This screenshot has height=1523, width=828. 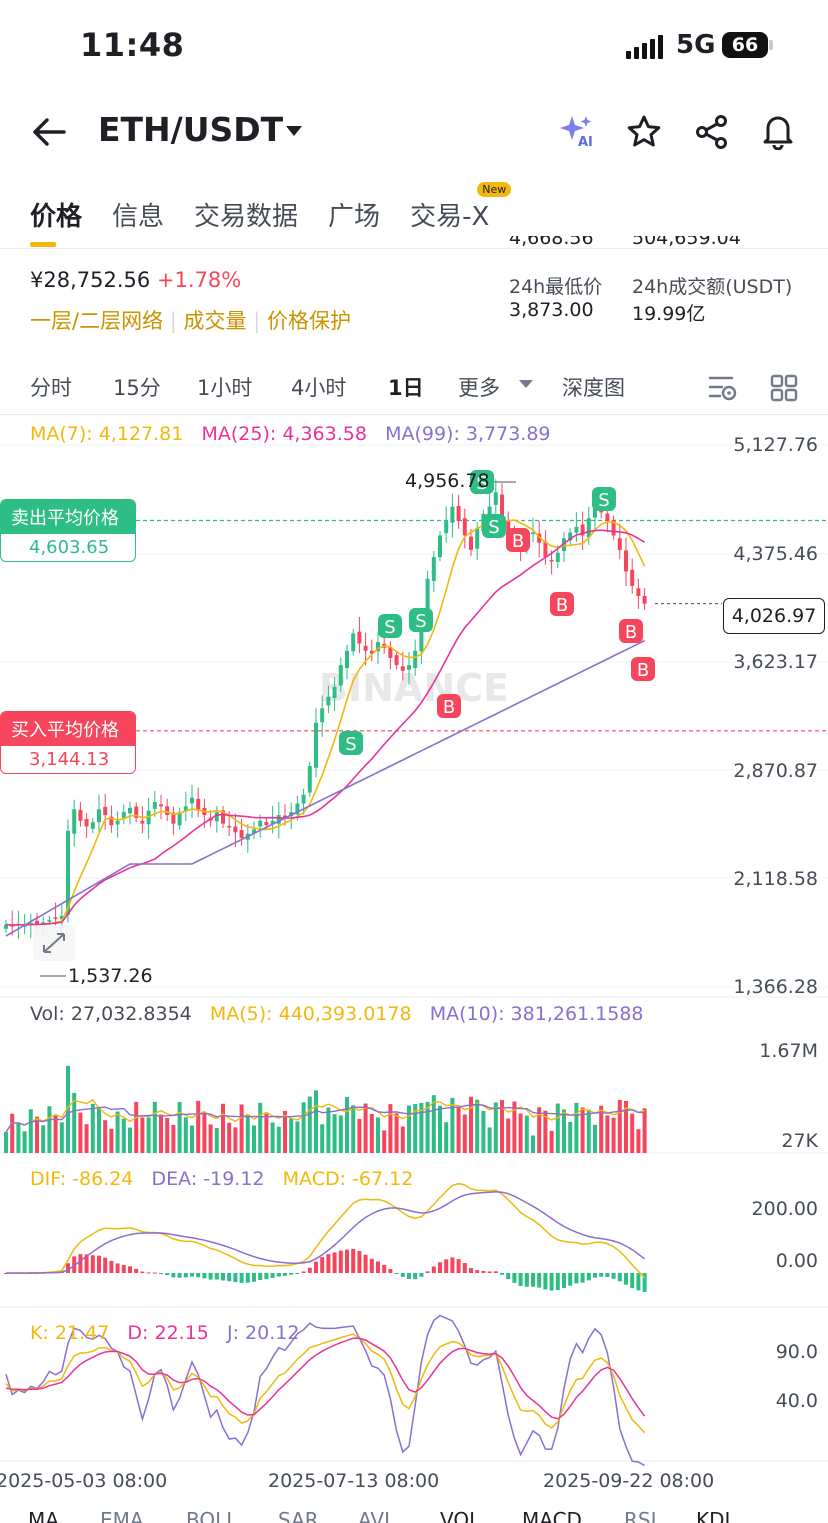 I want to click on tab-price: 价格, so click(x=56, y=221).